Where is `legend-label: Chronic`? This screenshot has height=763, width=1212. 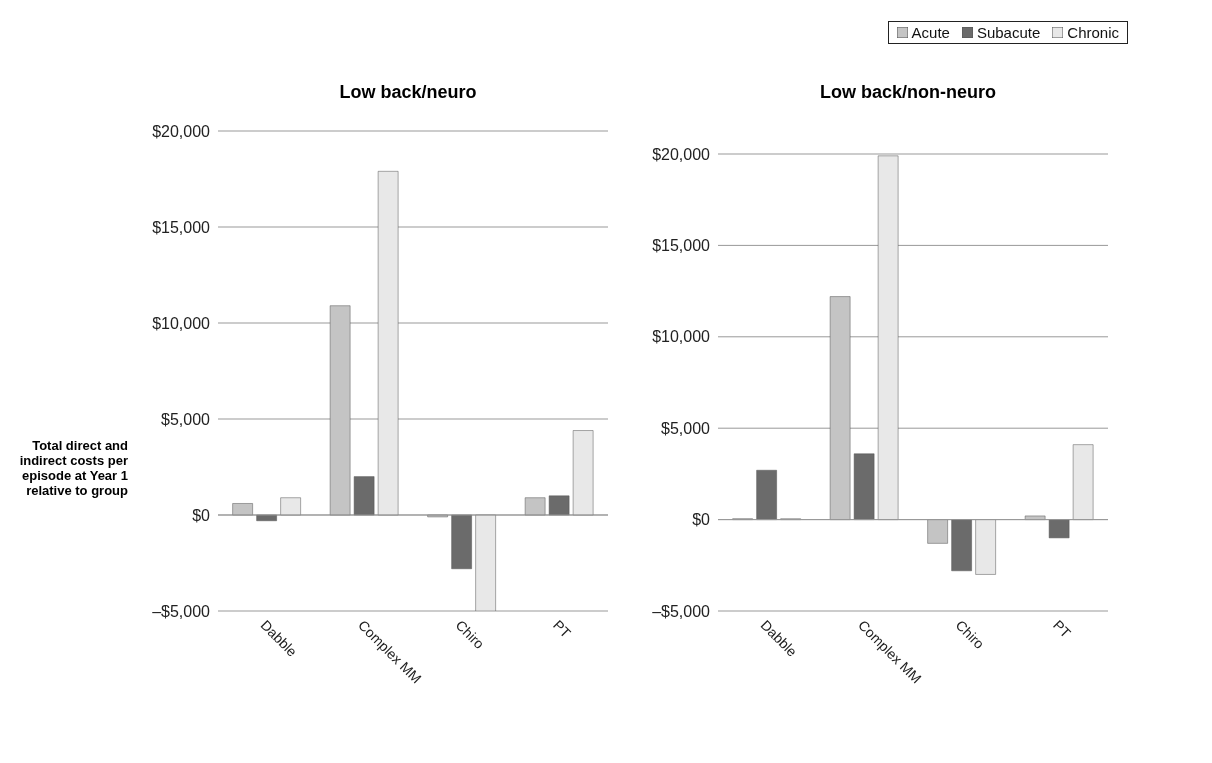 legend-label: Chronic is located at coordinates (1092, 32).